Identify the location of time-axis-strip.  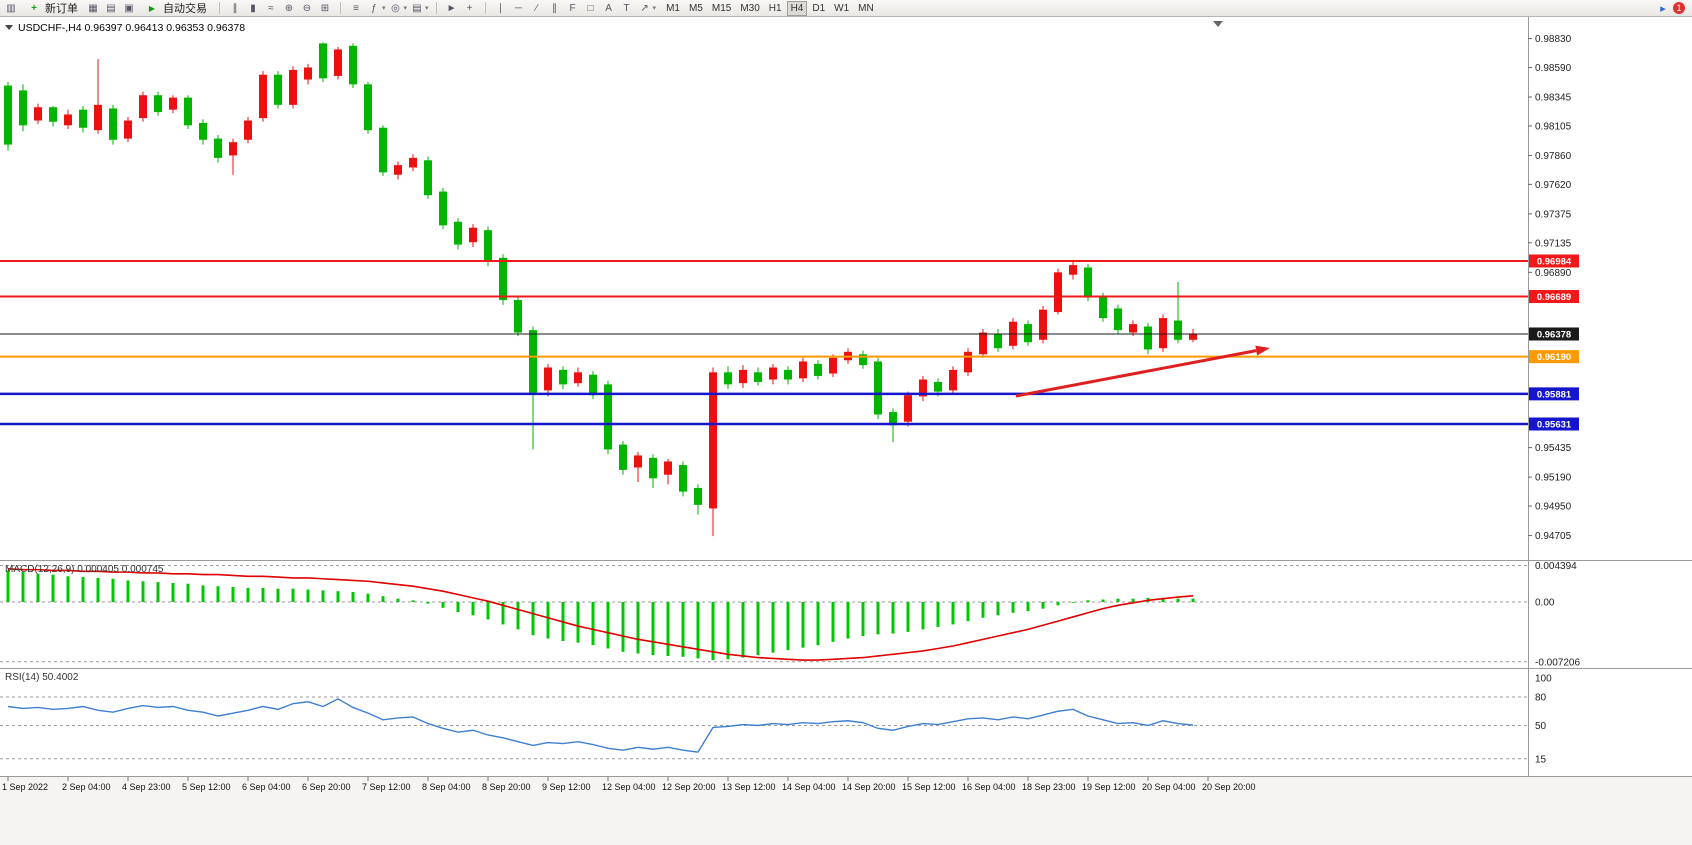
(846, 811).